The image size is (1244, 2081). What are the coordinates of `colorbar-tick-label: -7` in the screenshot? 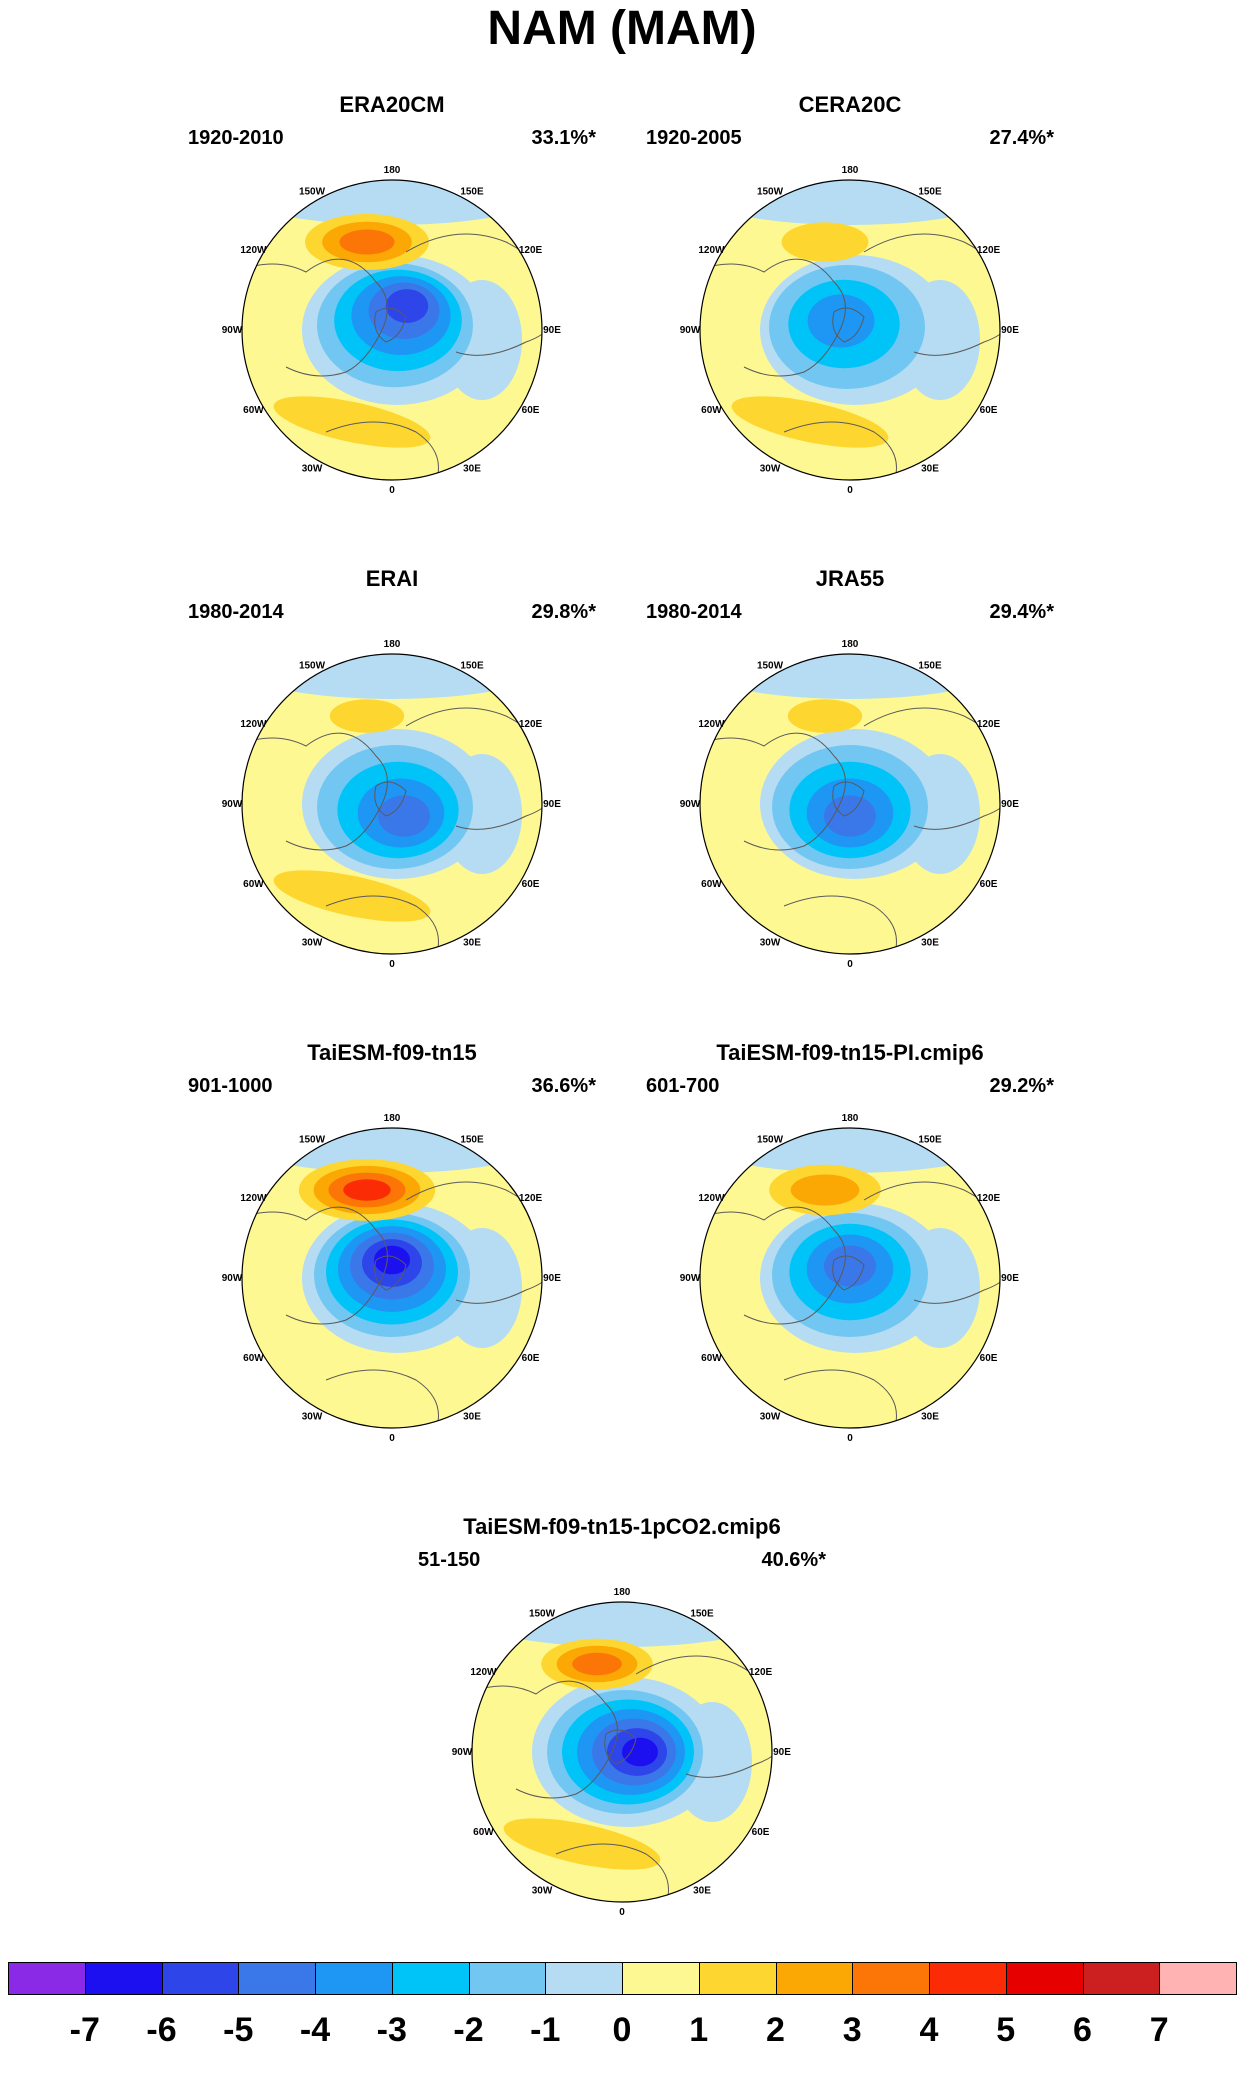 It's located at (84, 2030).